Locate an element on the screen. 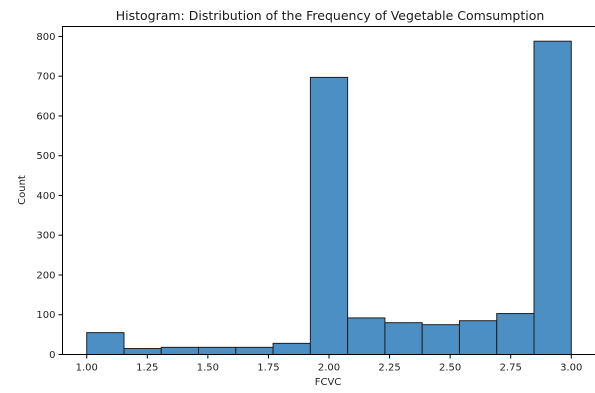  x-tick-label: 1.50 is located at coordinates (208, 368).